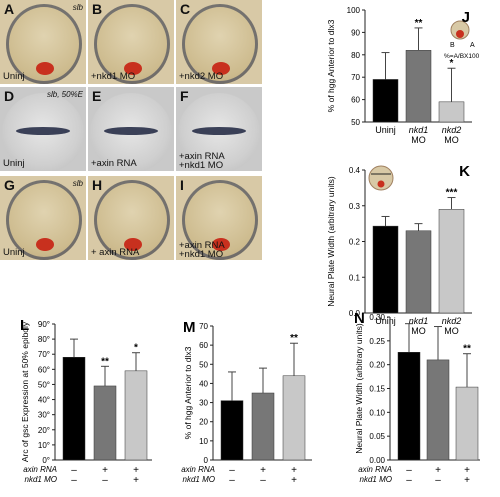 The height and width of the screenshot is (497, 500). I want to click on gsc-stain-band, so click(43, 131).